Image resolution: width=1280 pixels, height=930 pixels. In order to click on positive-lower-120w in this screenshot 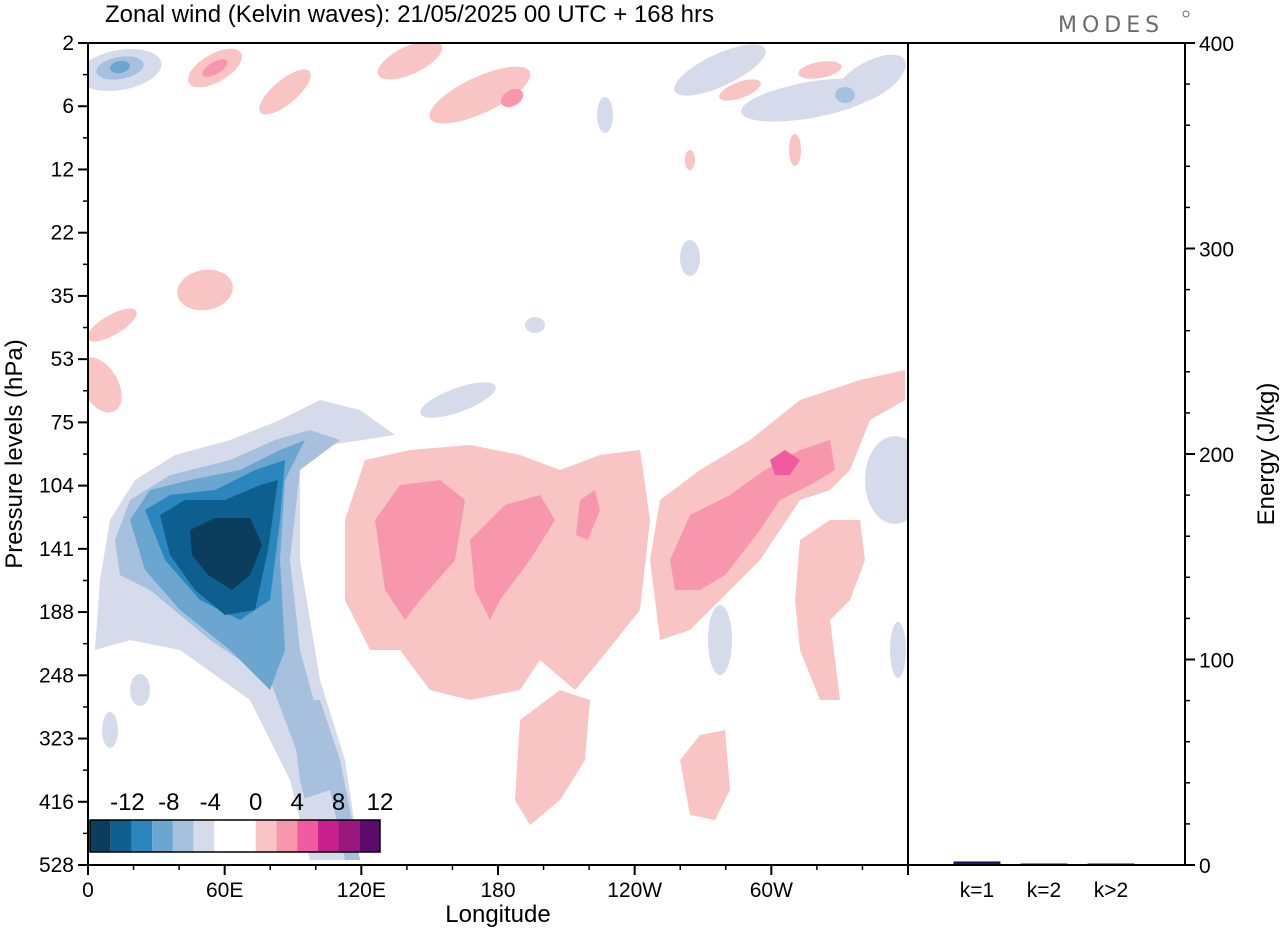, I will do `click(705, 775)`.